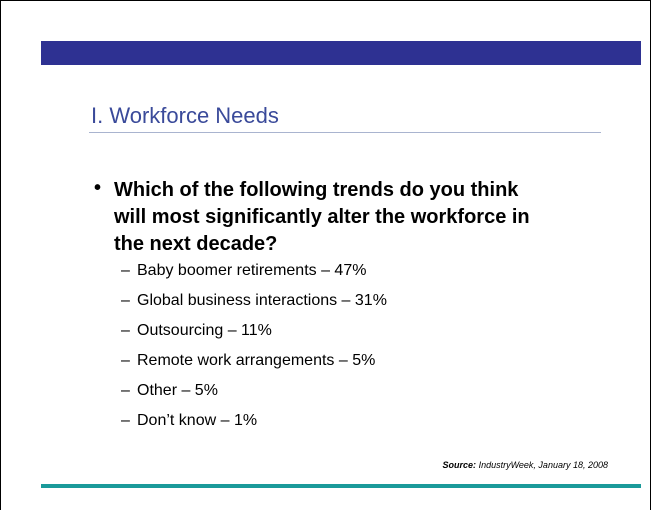 Image resolution: width=653 pixels, height=511 pixels. What do you see at coordinates (345, 132) in the screenshot?
I see `title-rule` at bounding box center [345, 132].